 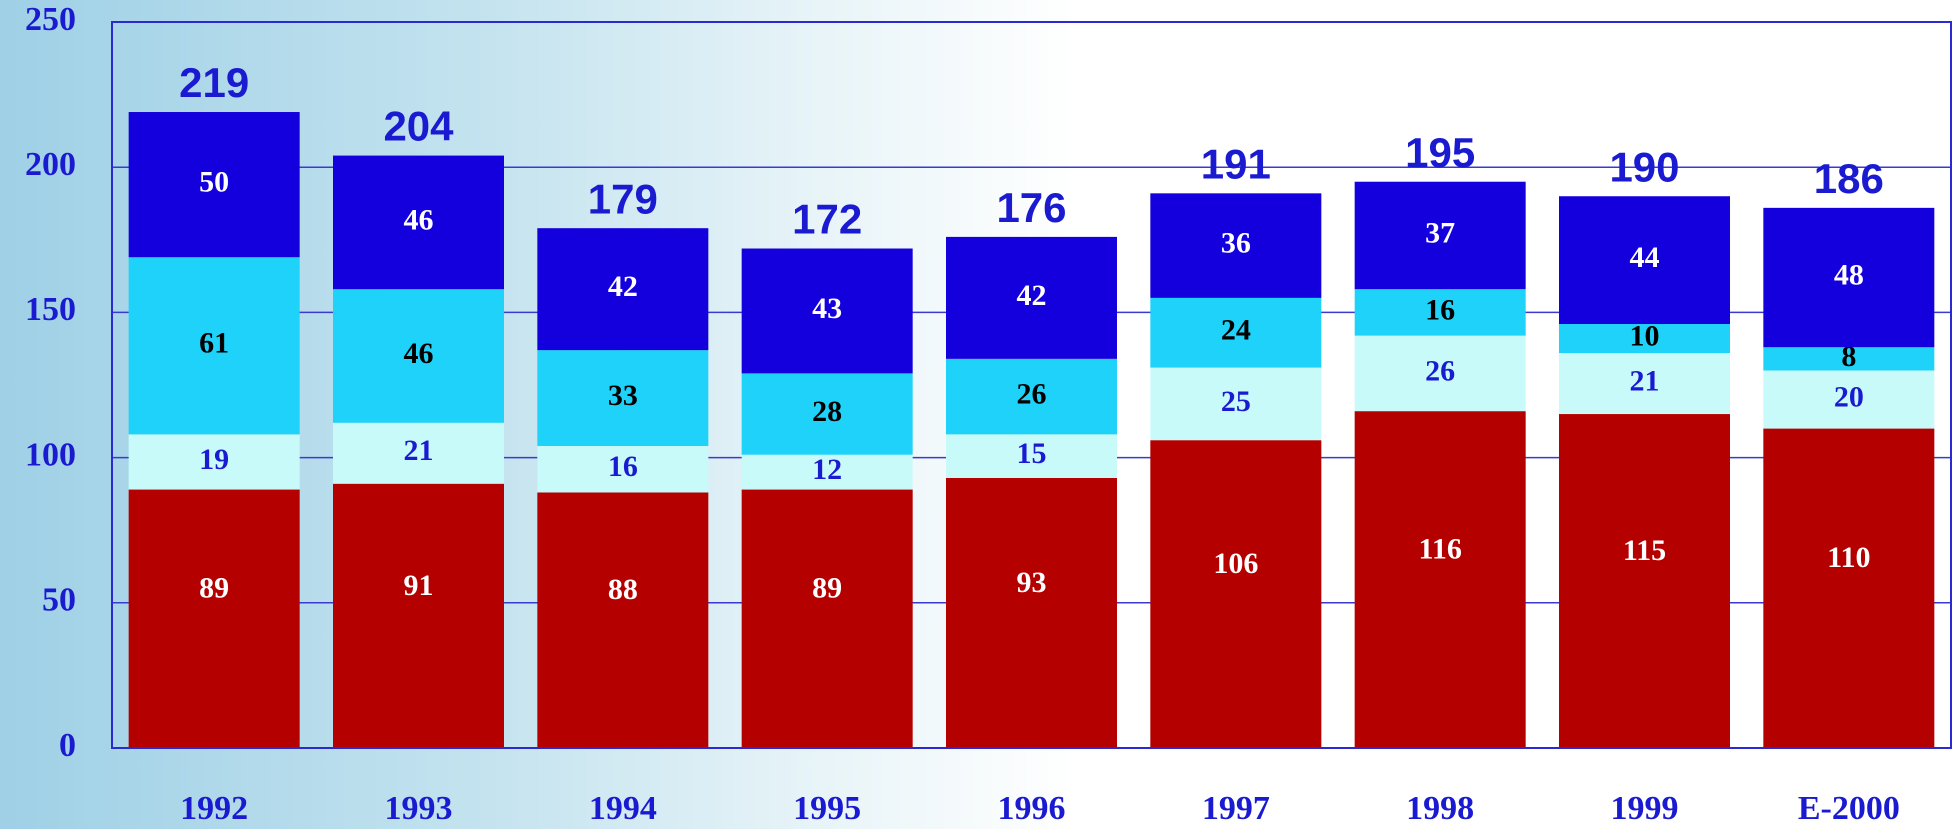 What do you see at coordinates (1032, 808) in the screenshot?
I see `x-tick-label: 1996` at bounding box center [1032, 808].